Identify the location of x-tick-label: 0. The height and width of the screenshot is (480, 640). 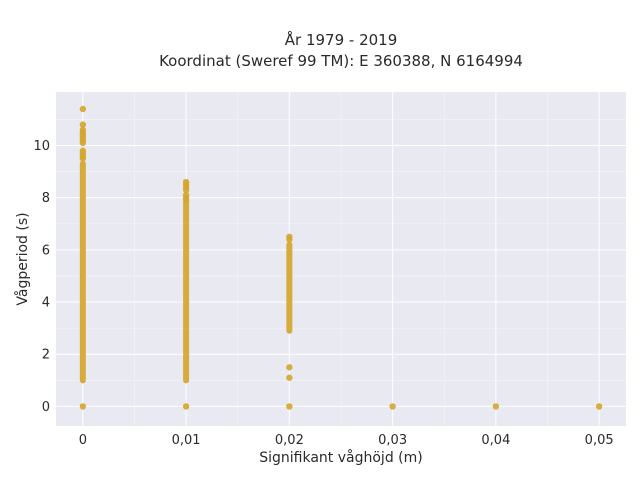
(83, 440).